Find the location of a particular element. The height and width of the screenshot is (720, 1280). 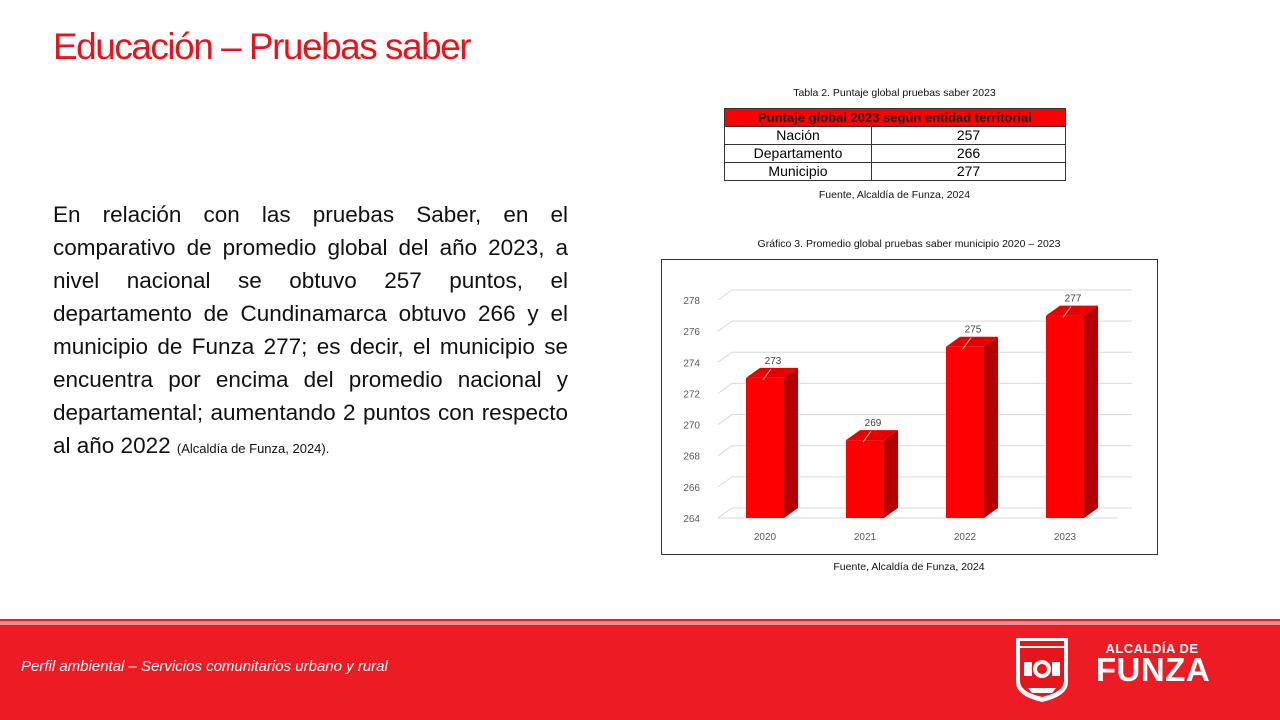

table-cell-value: 257 is located at coordinates (968, 135).